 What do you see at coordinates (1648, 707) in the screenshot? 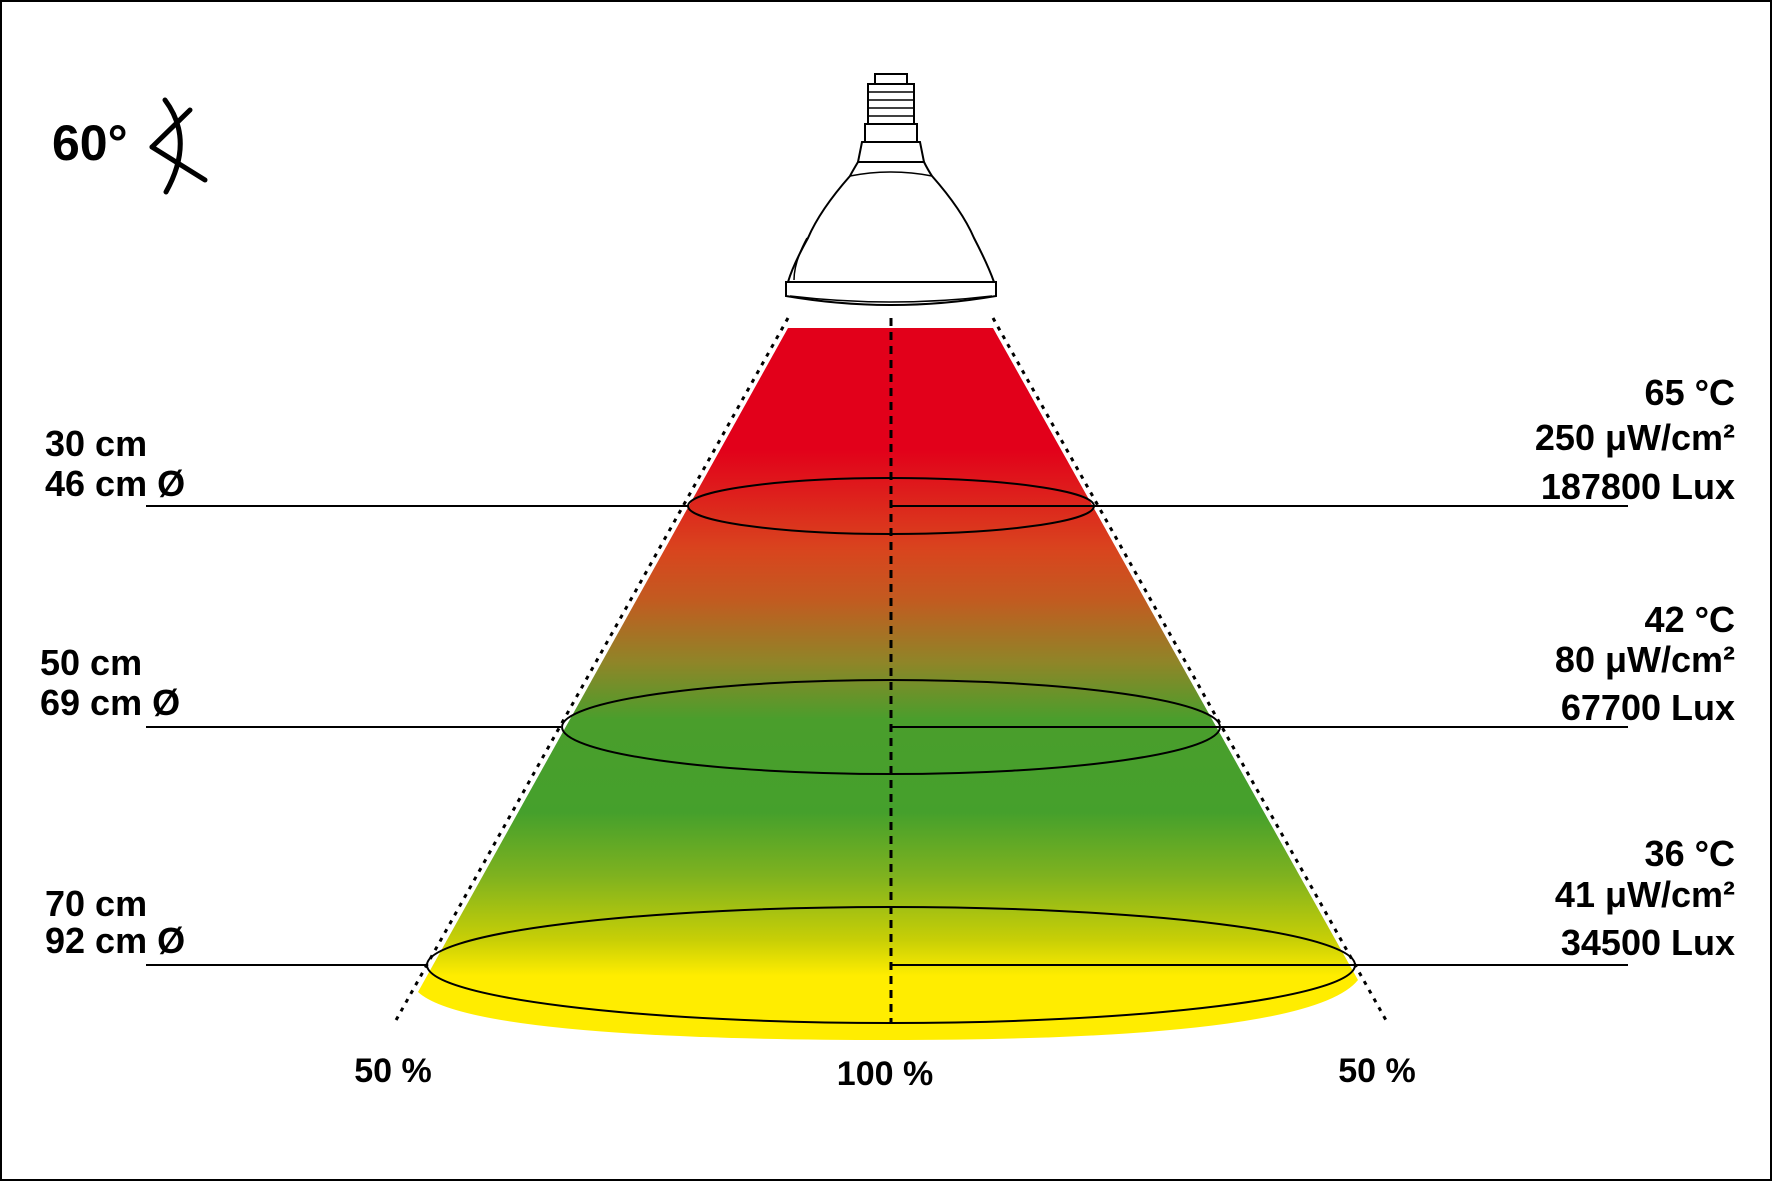
I see `lux-label-2: 67700 Lux` at bounding box center [1648, 707].